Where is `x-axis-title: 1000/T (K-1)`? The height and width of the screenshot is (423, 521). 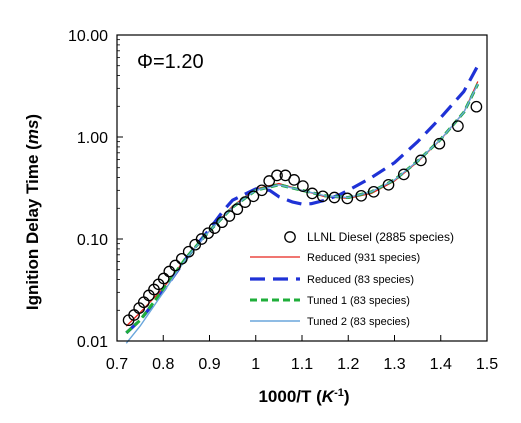
x-axis-title: 1000/T (K-1) is located at coordinates (303, 396).